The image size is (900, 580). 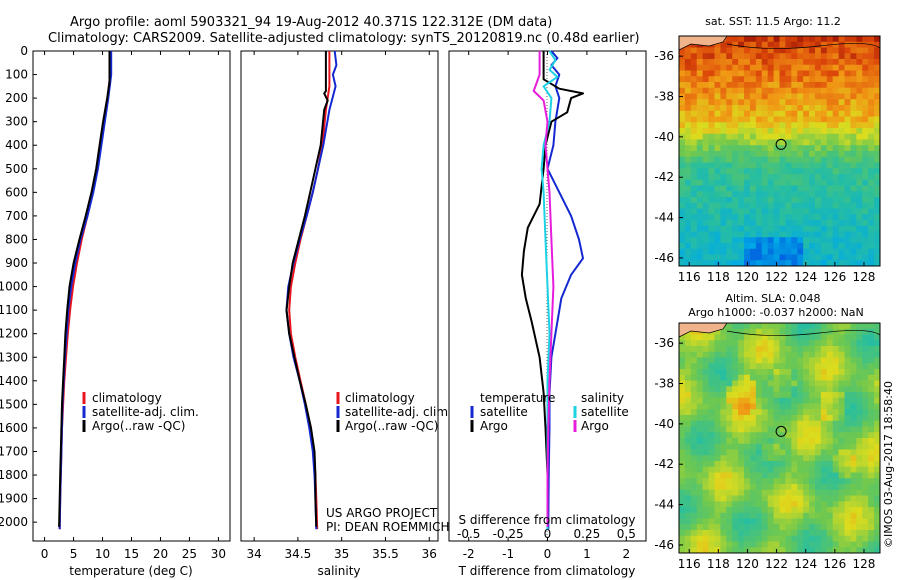 I want to click on lon-tick-label: 126, so click(x=834, y=277).